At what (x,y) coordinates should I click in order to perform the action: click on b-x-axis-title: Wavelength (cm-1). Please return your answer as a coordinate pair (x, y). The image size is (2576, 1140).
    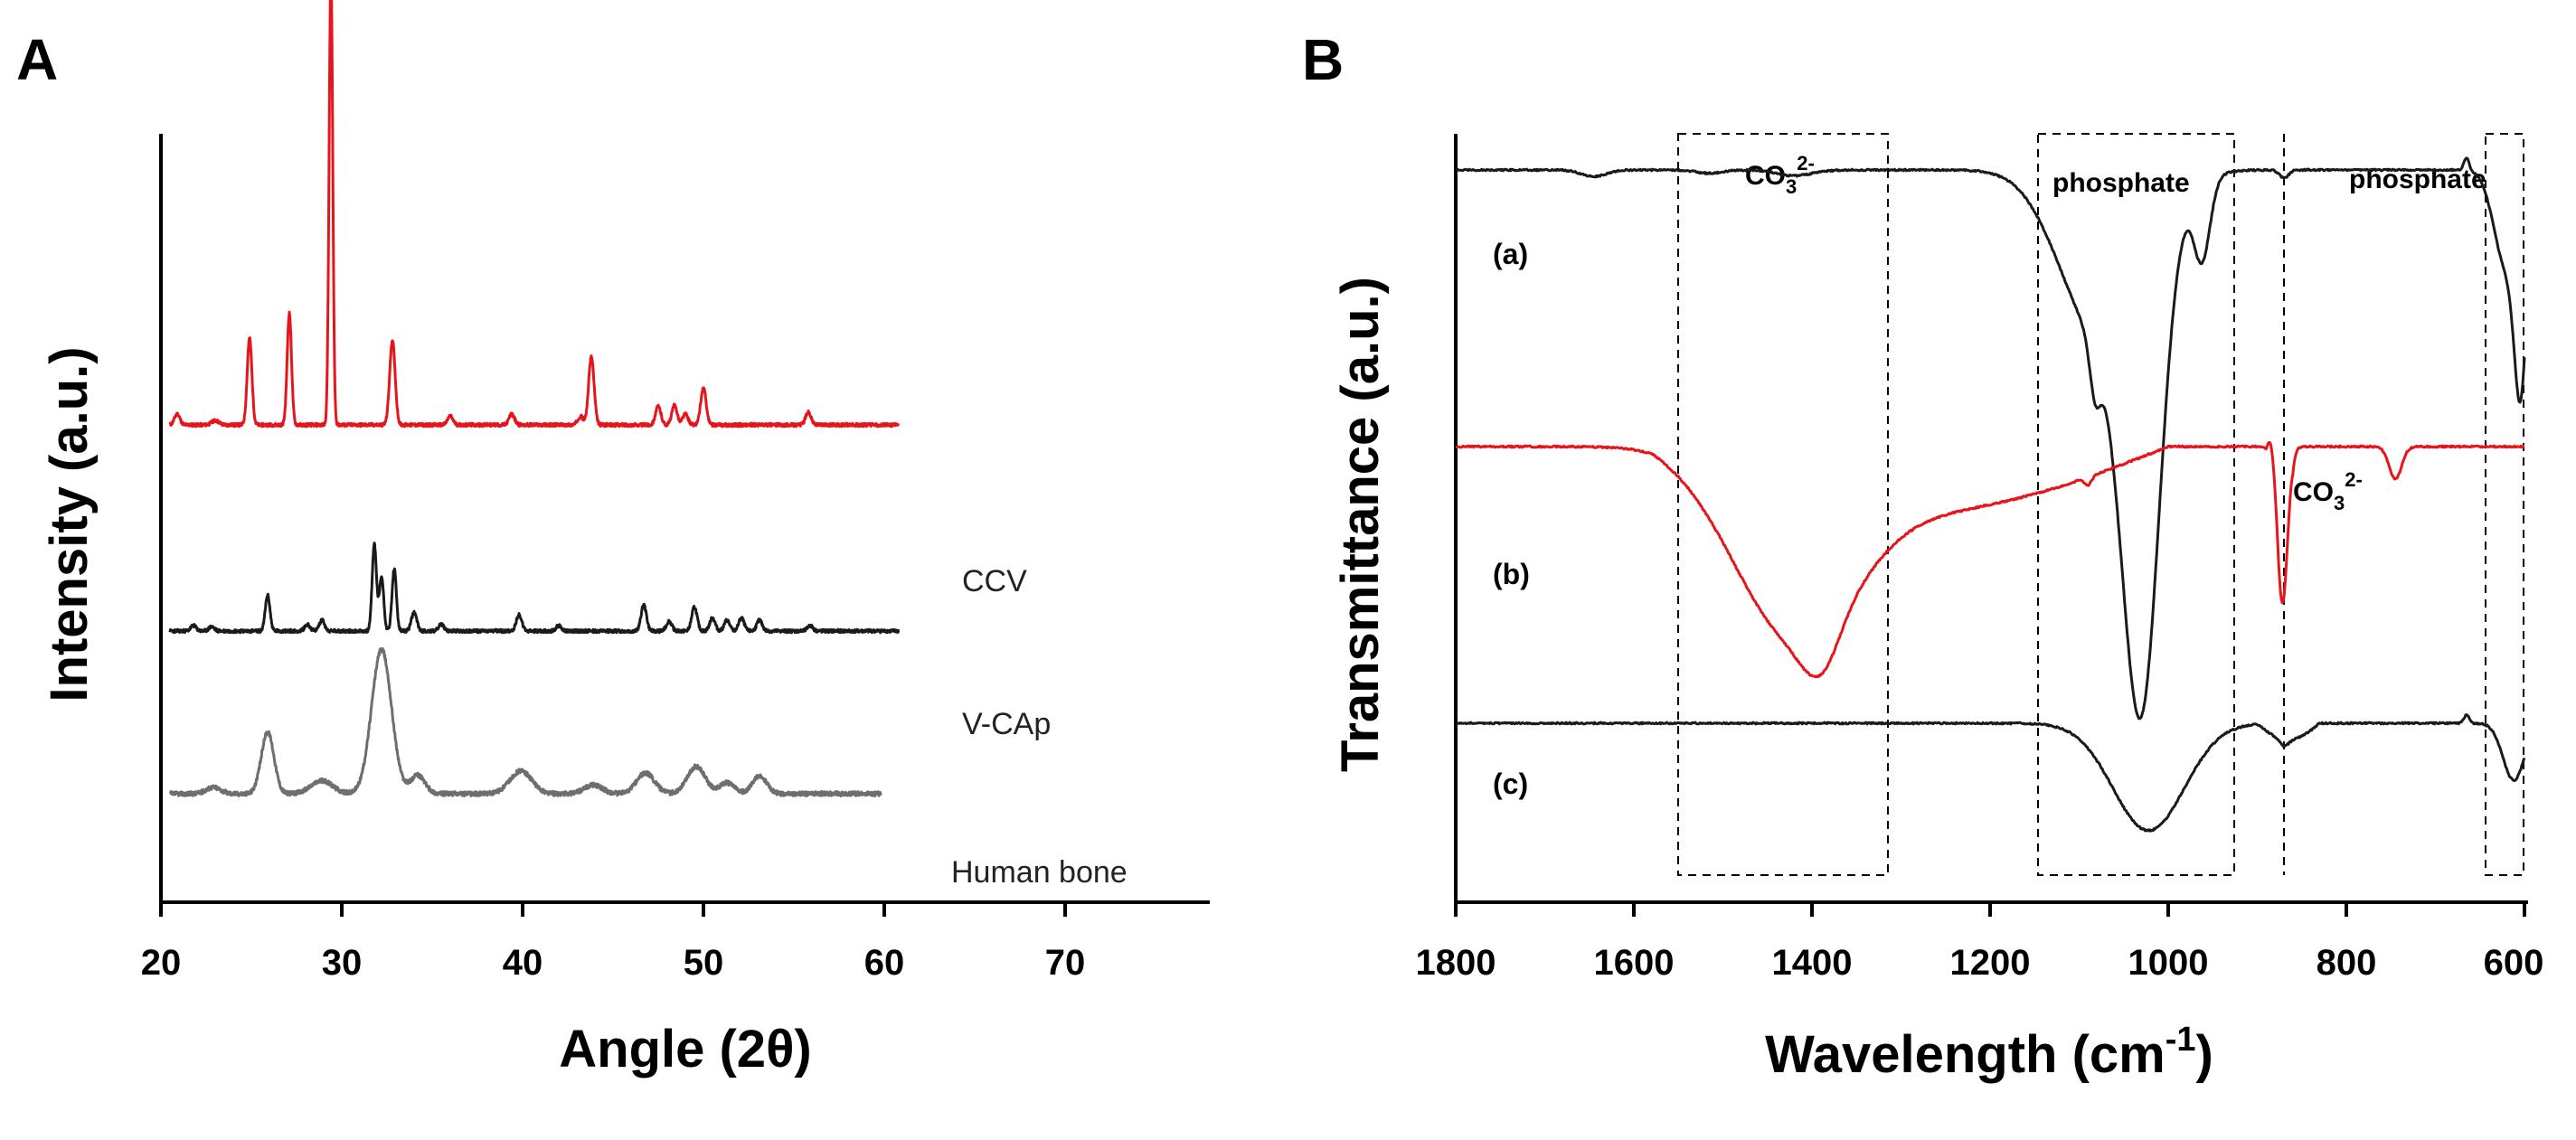
    Looking at the image, I should click on (1989, 1052).